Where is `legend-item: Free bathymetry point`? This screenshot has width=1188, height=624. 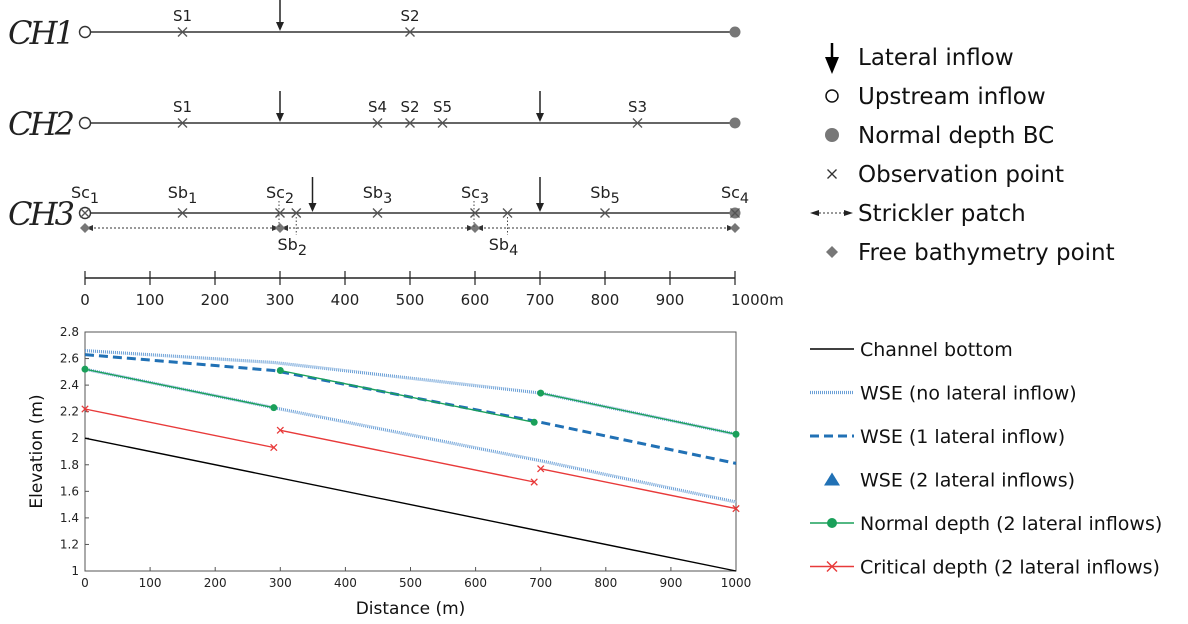 legend-item: Free bathymetry point is located at coordinates (970, 253).